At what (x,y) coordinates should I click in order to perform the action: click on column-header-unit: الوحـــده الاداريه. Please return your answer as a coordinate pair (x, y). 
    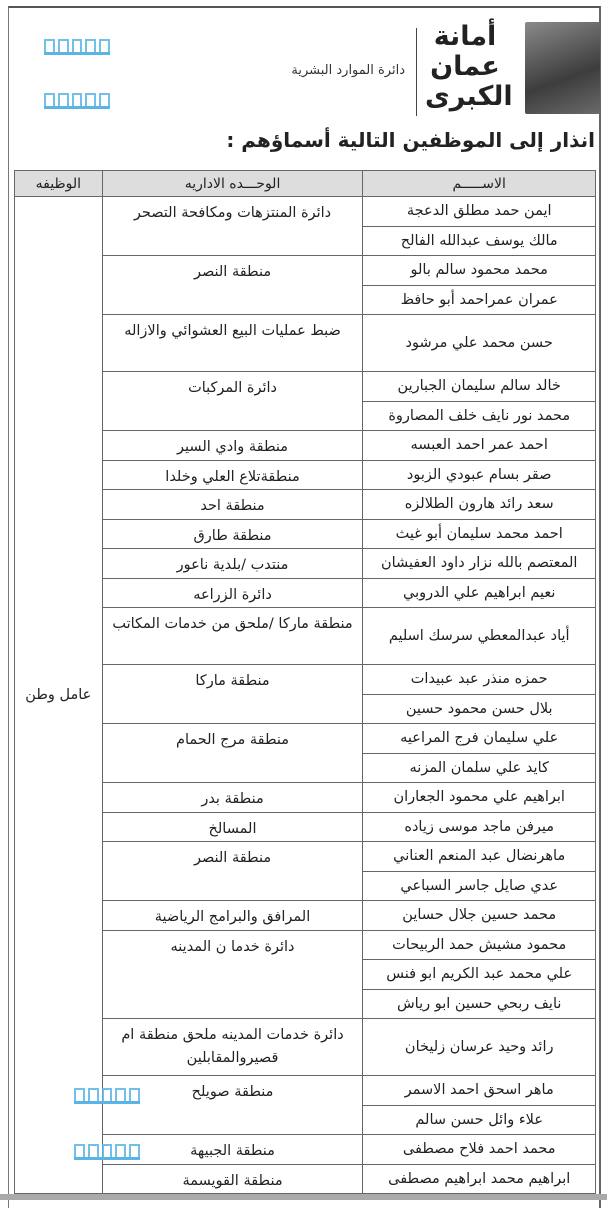
    Looking at the image, I should click on (232, 183).